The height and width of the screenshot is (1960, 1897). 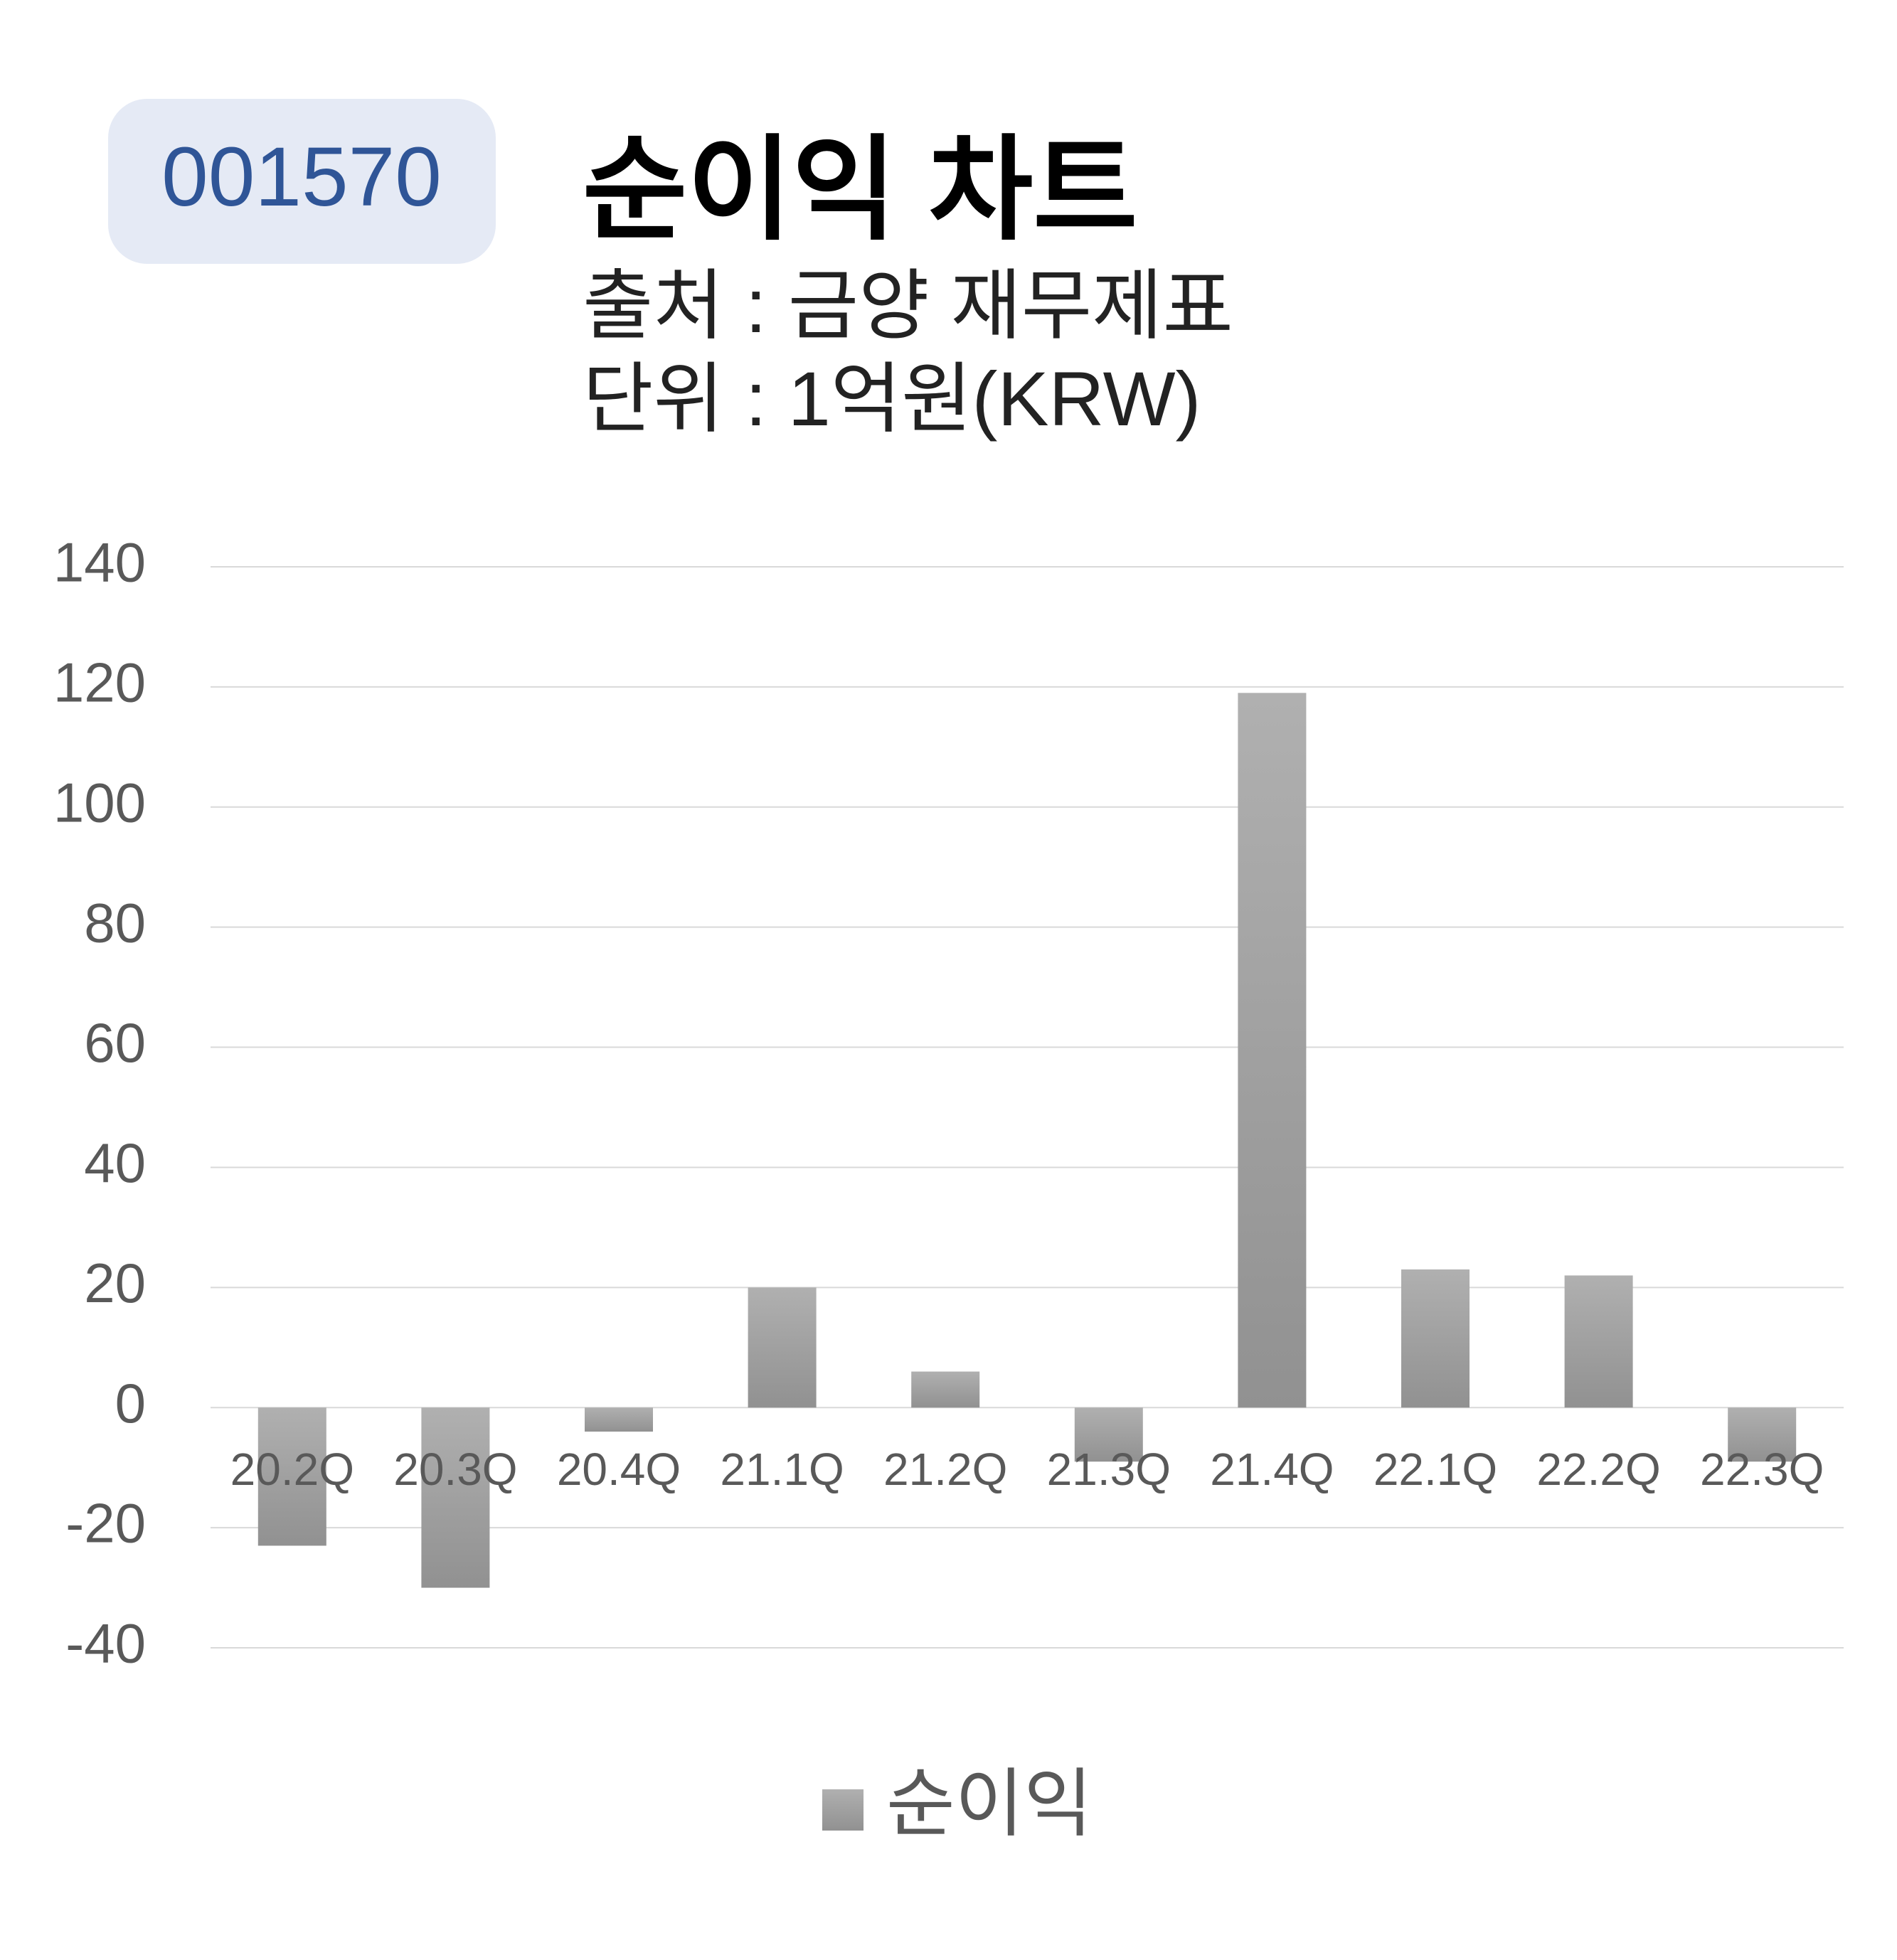 I want to click on x-tick-label: 20.4Q, so click(x=619, y=1469).